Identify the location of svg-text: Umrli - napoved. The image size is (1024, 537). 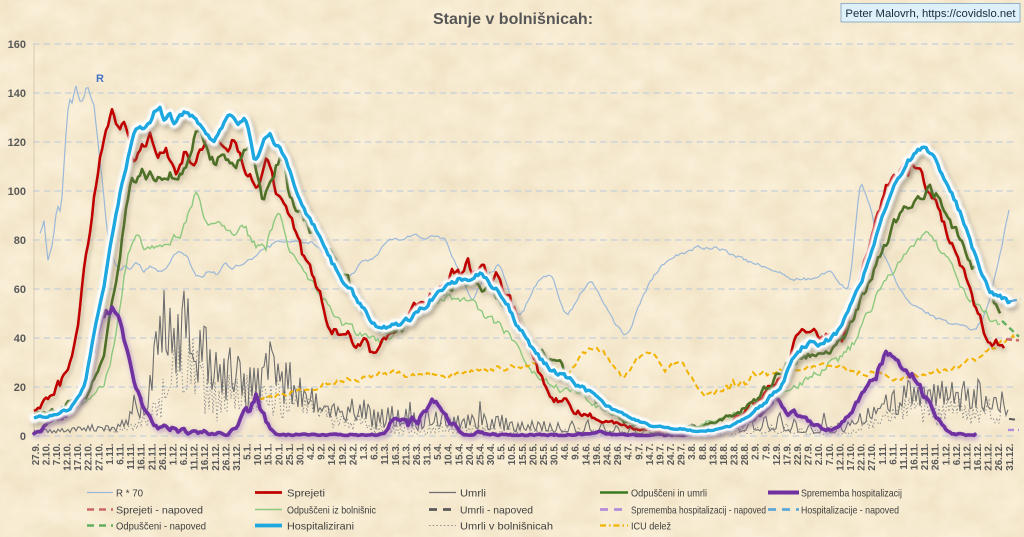
(496, 510).